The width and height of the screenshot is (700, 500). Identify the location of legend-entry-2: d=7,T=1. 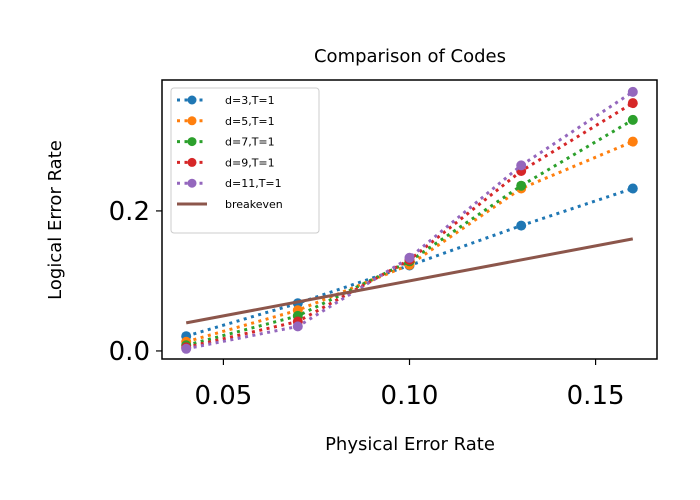
(226, 142).